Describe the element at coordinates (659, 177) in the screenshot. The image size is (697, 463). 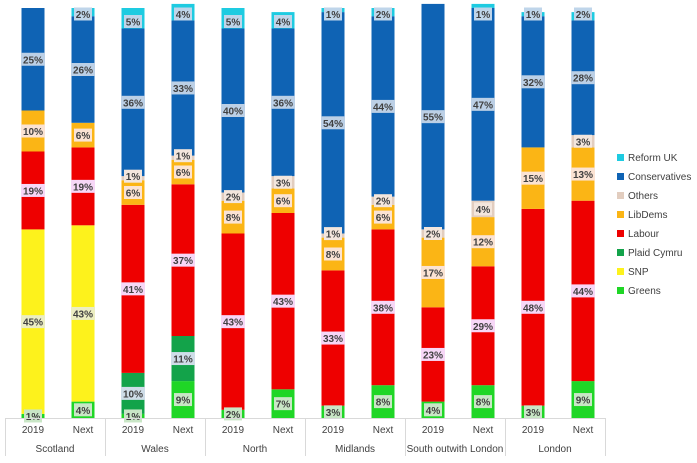
I see `legend-label-conservatives: Conservatives` at that location.